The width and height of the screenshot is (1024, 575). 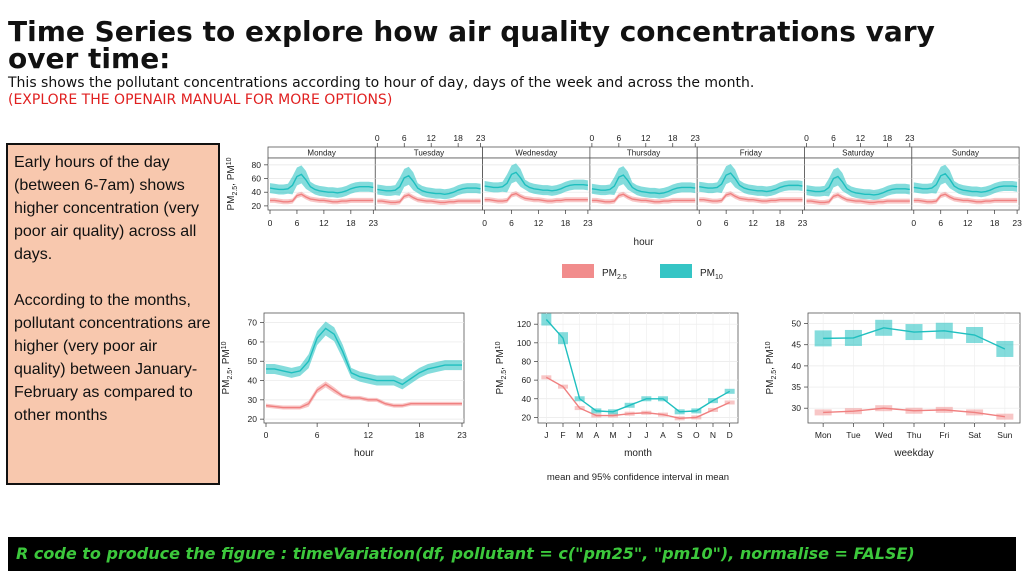 What do you see at coordinates (751, 187) in the screenshot?
I see `day-panel-friday: Friday 0 6 12 18 23` at bounding box center [751, 187].